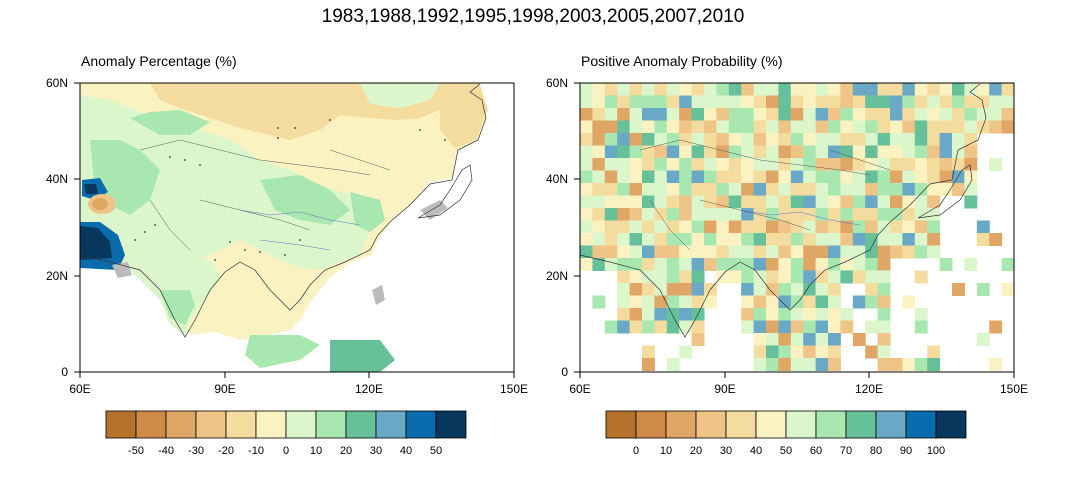  What do you see at coordinates (369, 389) in the screenshot?
I see `x-tick-label: 120E` at bounding box center [369, 389].